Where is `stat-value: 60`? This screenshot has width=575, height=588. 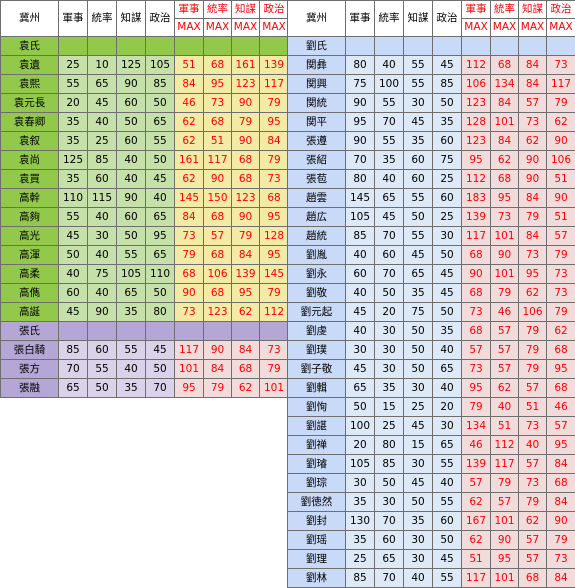
stat-value: 60 is located at coordinates (131, 141).